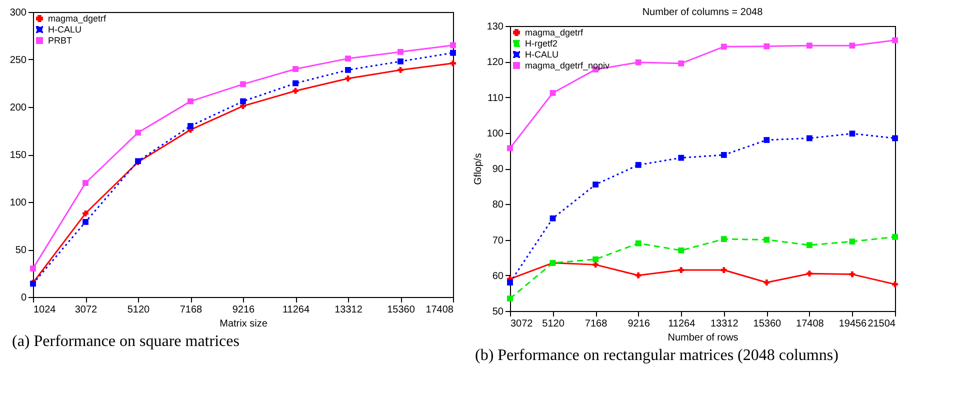 The image size is (963, 396). I want to click on y-tick-label: 90, so click(498, 169).